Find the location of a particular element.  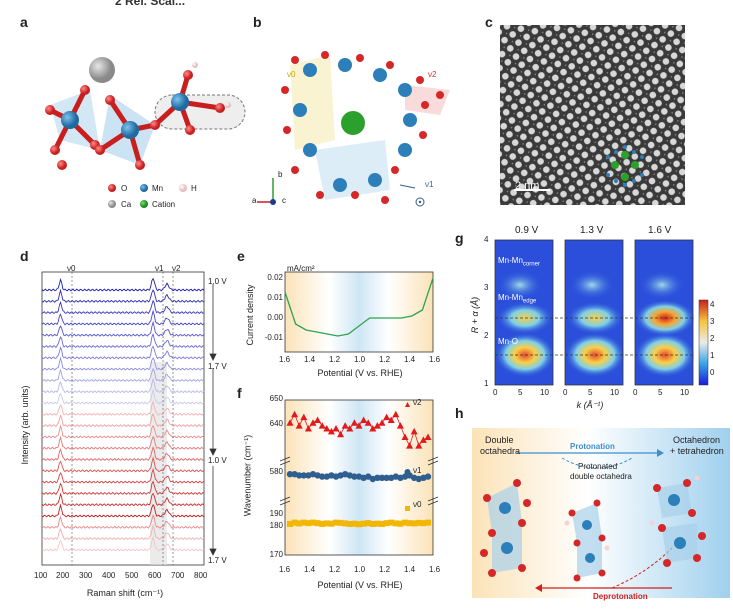

b-v1: ν1 is located at coordinates (429, 184).